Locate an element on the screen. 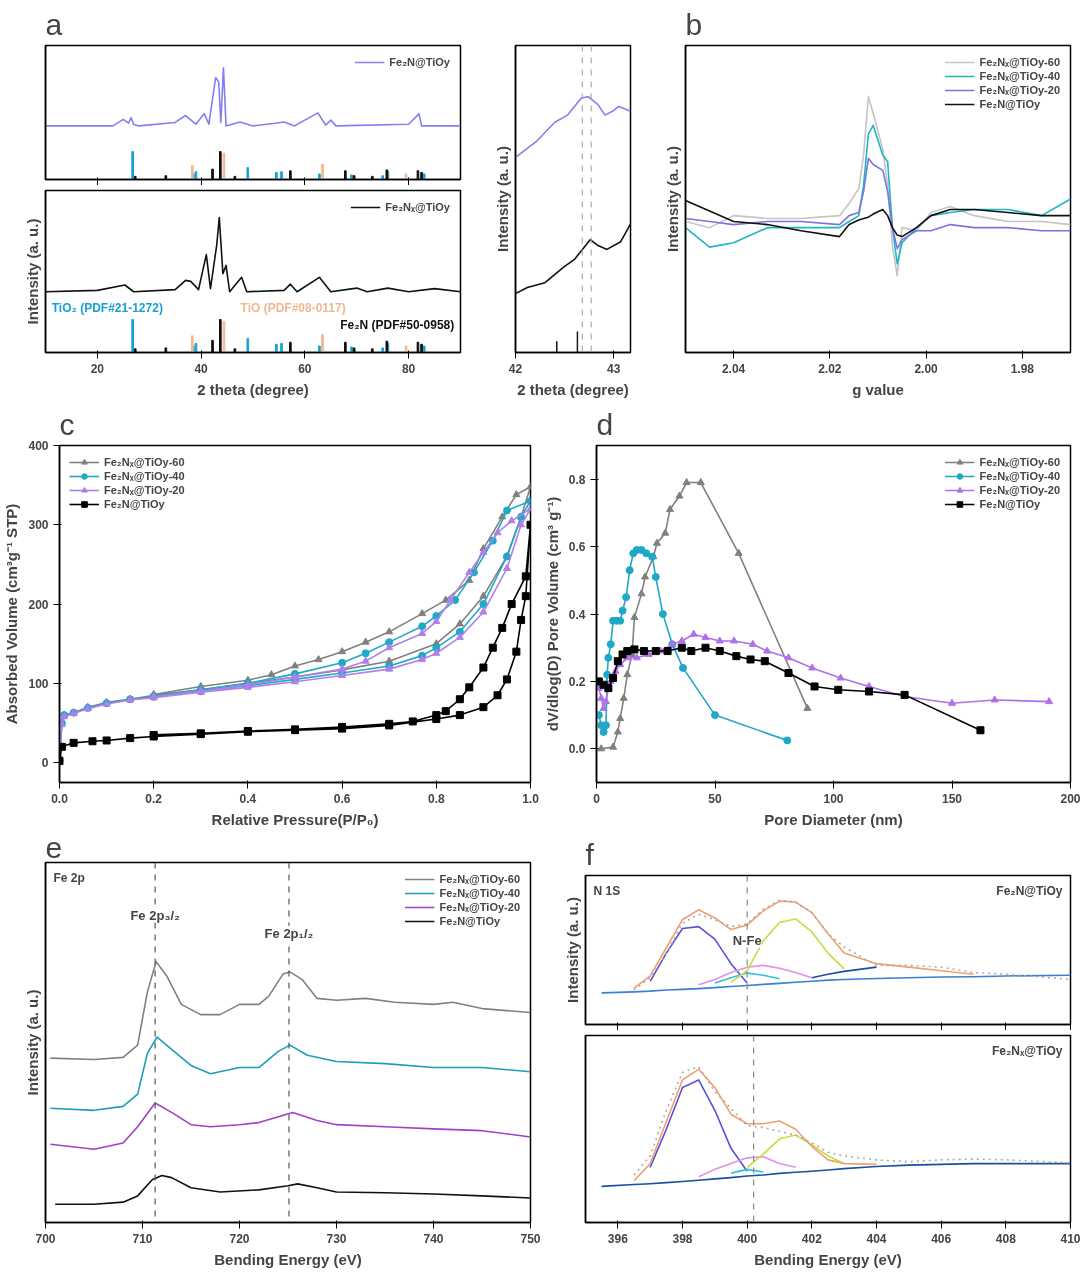  y-tick-label: 100 is located at coordinates (38, 683).